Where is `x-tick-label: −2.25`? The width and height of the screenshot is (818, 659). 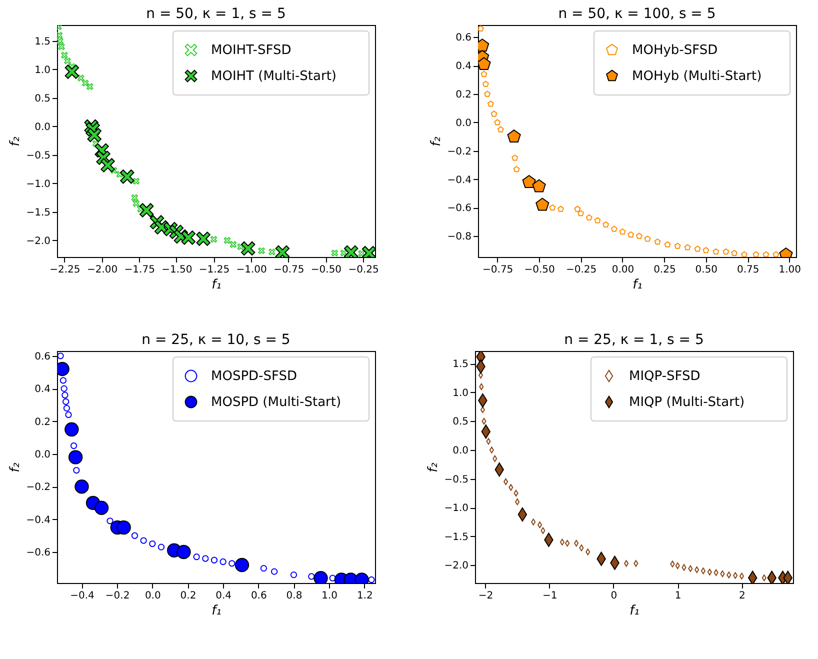 x-tick-label: −2.25 is located at coordinates (65, 270).